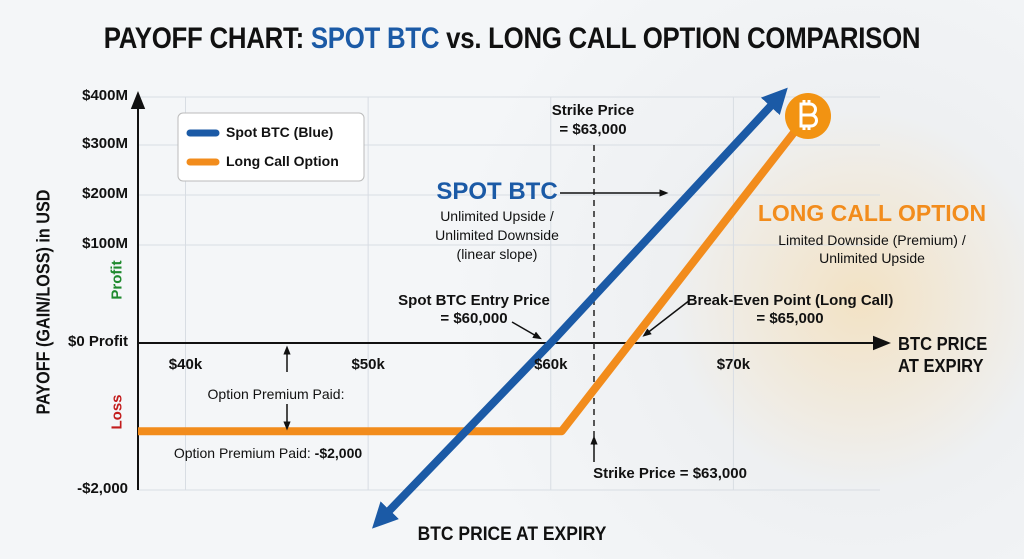 This screenshot has width=1024, height=559. What do you see at coordinates (474, 318) in the screenshot?
I see `annotation-line: = $60,000` at bounding box center [474, 318].